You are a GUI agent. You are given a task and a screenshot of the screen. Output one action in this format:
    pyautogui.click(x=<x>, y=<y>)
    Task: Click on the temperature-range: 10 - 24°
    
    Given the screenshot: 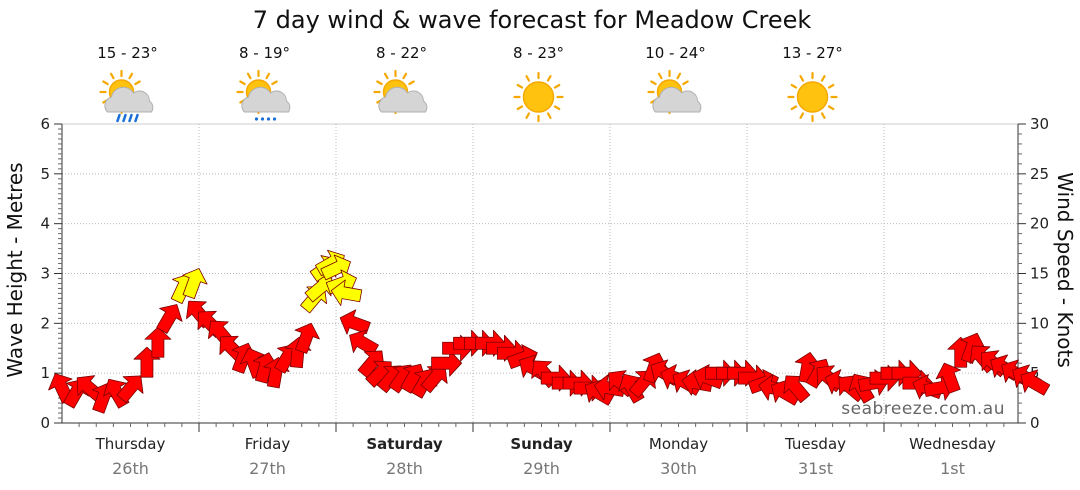 What is the action you would take?
    pyautogui.click(x=675, y=53)
    